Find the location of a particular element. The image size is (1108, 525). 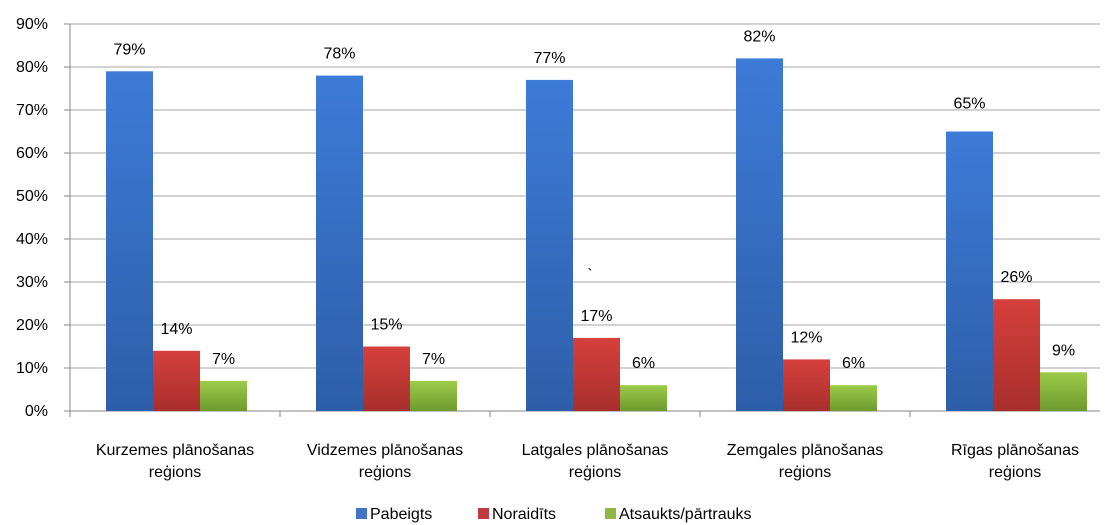

data-label: 15% is located at coordinates (386, 325).